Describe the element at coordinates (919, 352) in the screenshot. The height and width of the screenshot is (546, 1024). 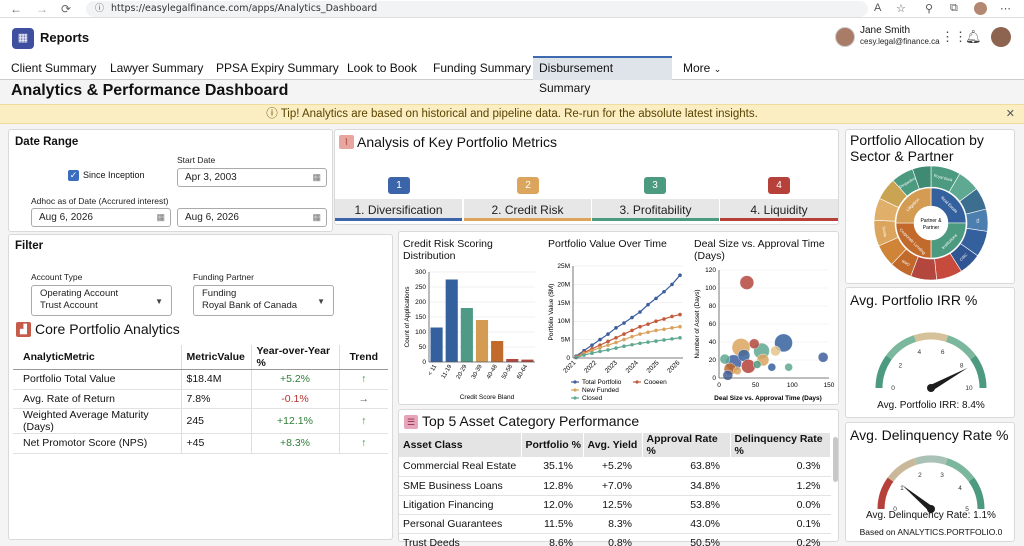
I see `gauge-tick-label: 4` at that location.